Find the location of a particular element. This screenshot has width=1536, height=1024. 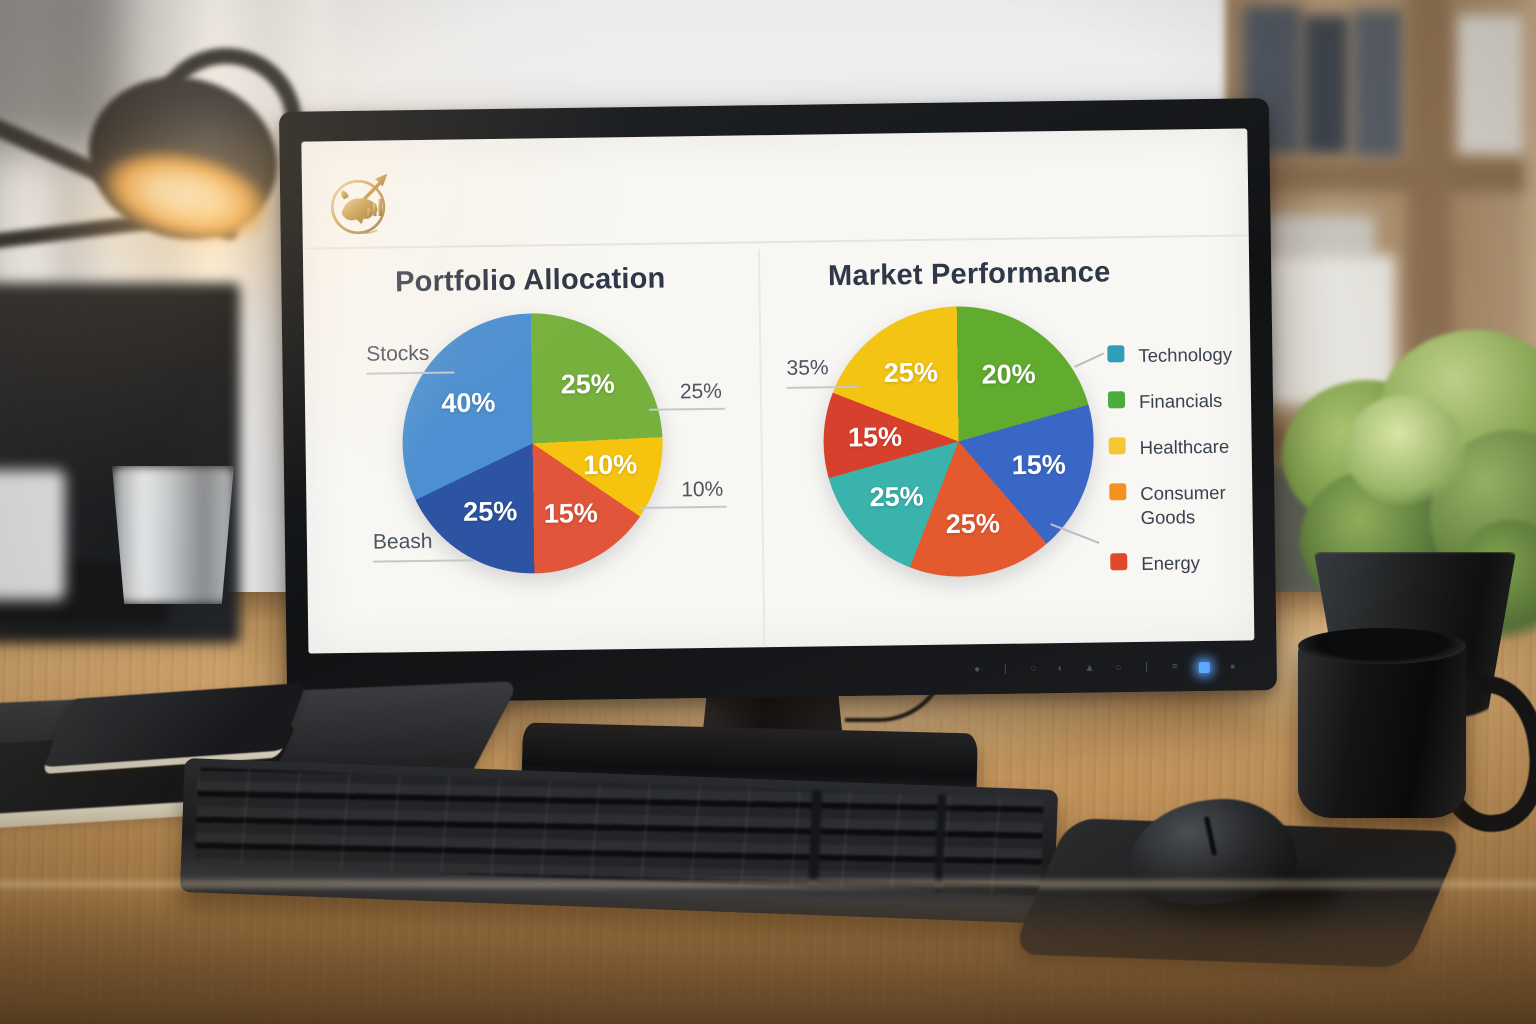

callout-label: Beash is located at coordinates (402, 541).